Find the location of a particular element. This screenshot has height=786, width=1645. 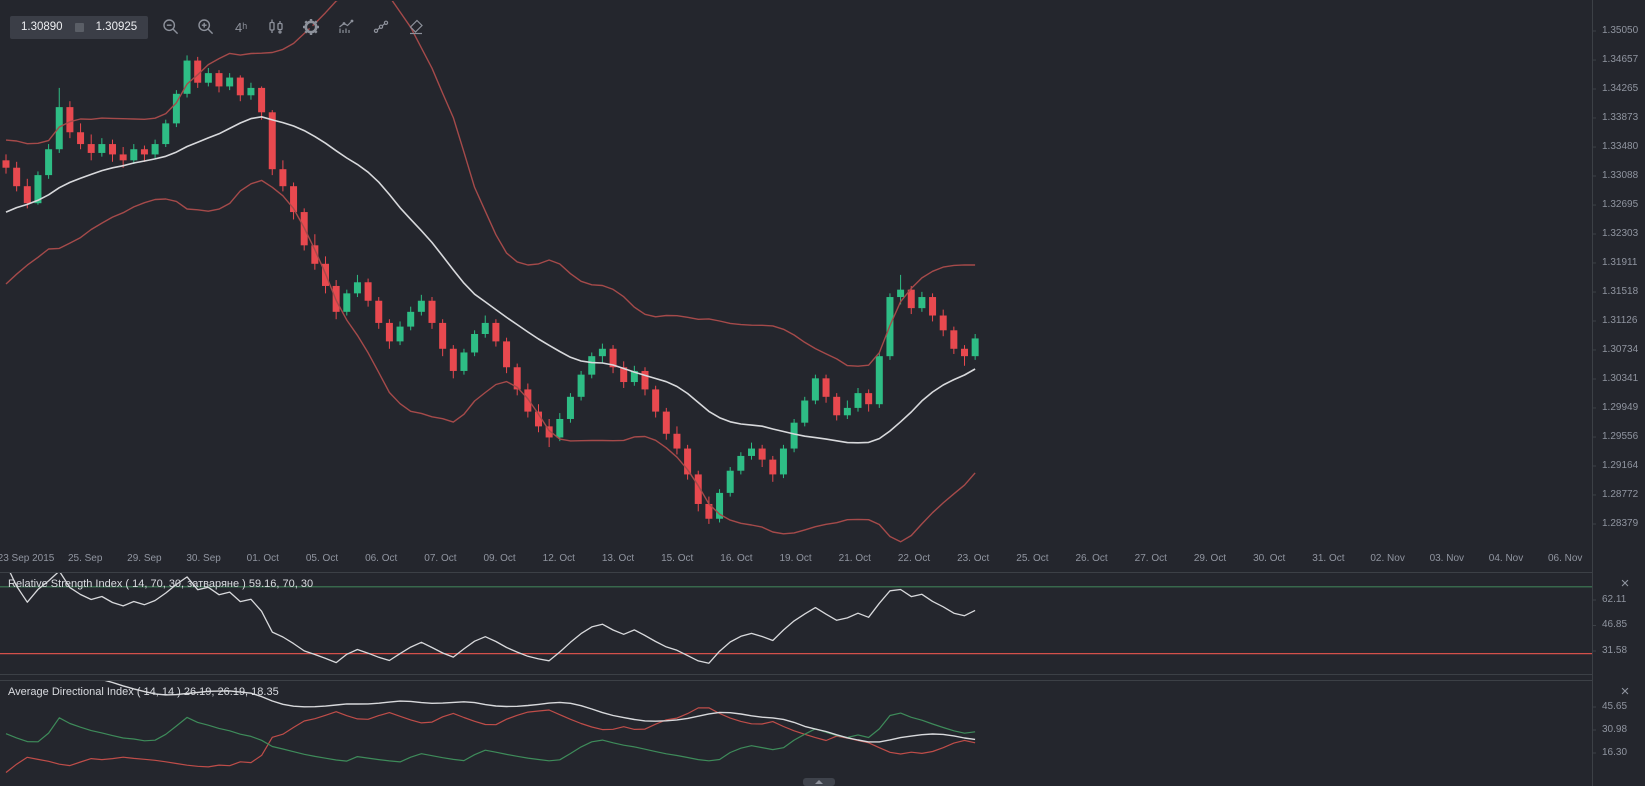

timeframe-button: 4ʰ is located at coordinates (241, 27).